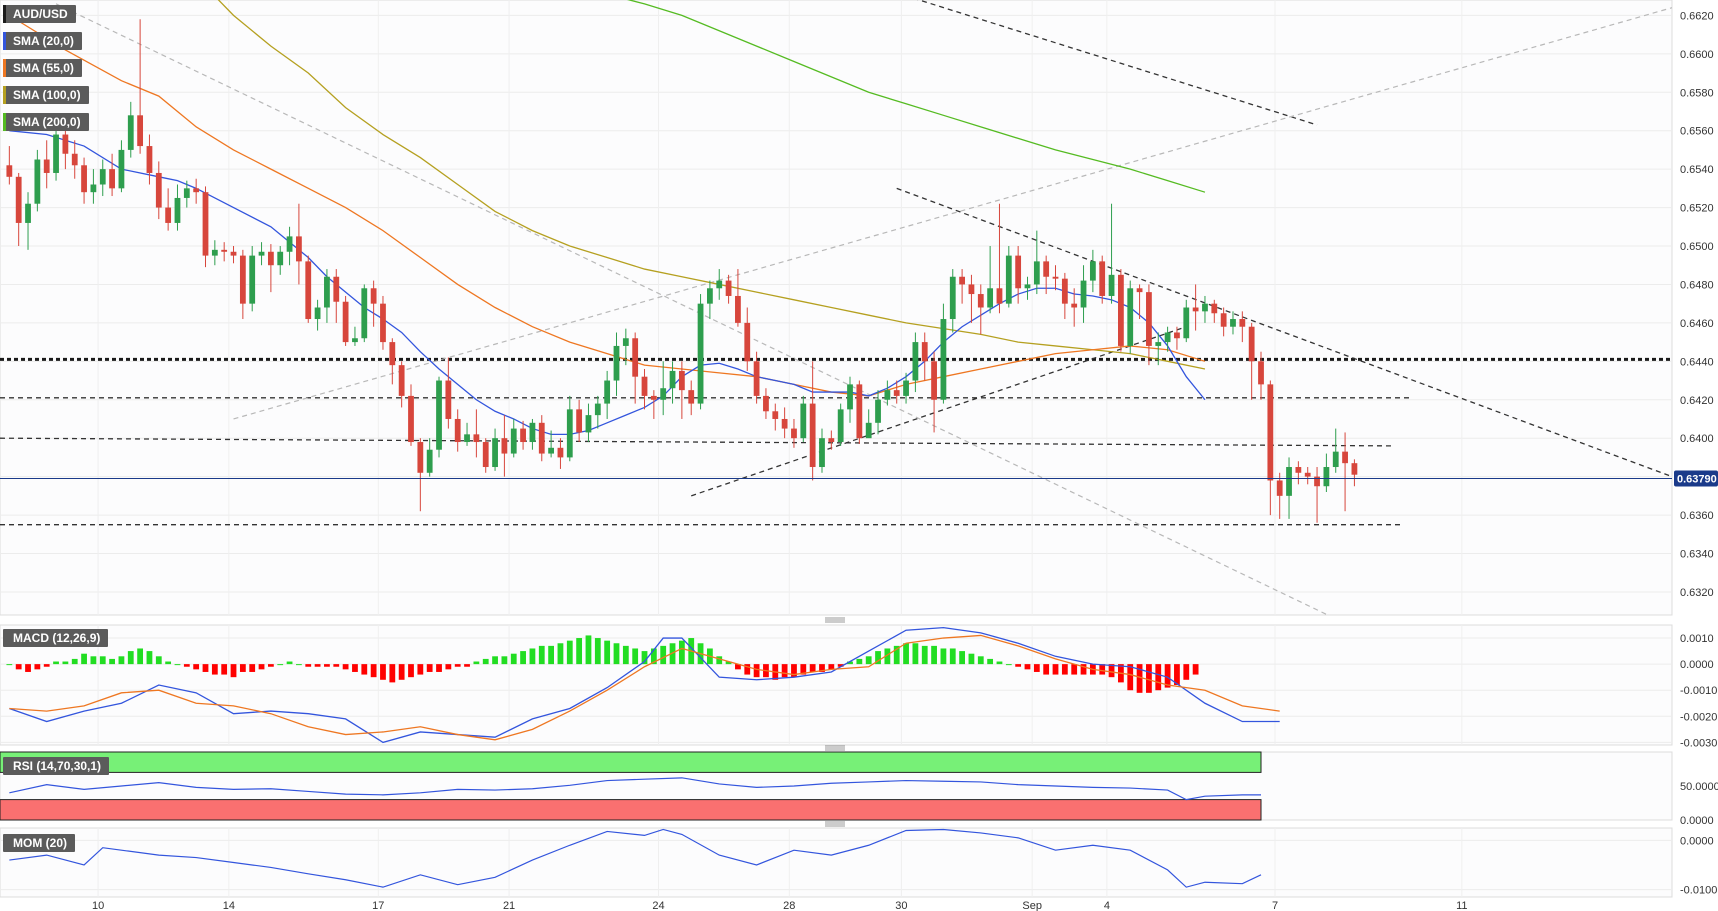 The image size is (1718, 911). What do you see at coordinates (916, 96) in the screenshot?
I see `sma200-line` at bounding box center [916, 96].